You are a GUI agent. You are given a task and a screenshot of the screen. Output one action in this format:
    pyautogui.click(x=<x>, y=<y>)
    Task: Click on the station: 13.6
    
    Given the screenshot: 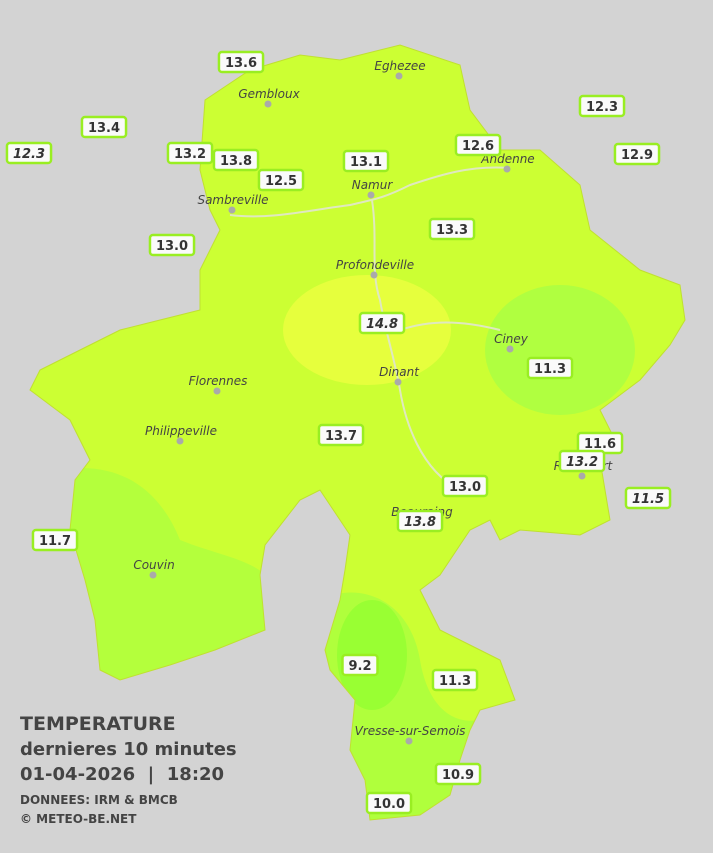 What is the action you would take?
    pyautogui.click(x=241, y=62)
    